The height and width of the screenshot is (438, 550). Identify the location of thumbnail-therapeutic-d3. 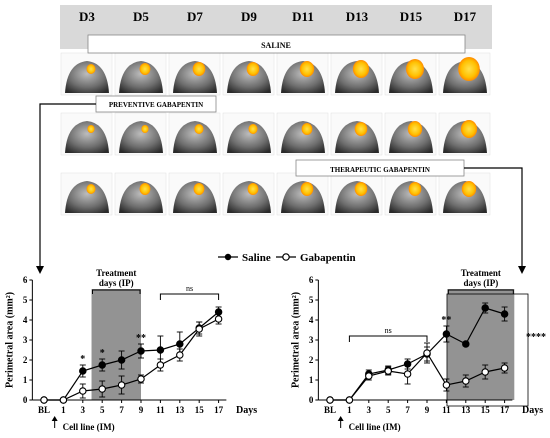
(86, 194).